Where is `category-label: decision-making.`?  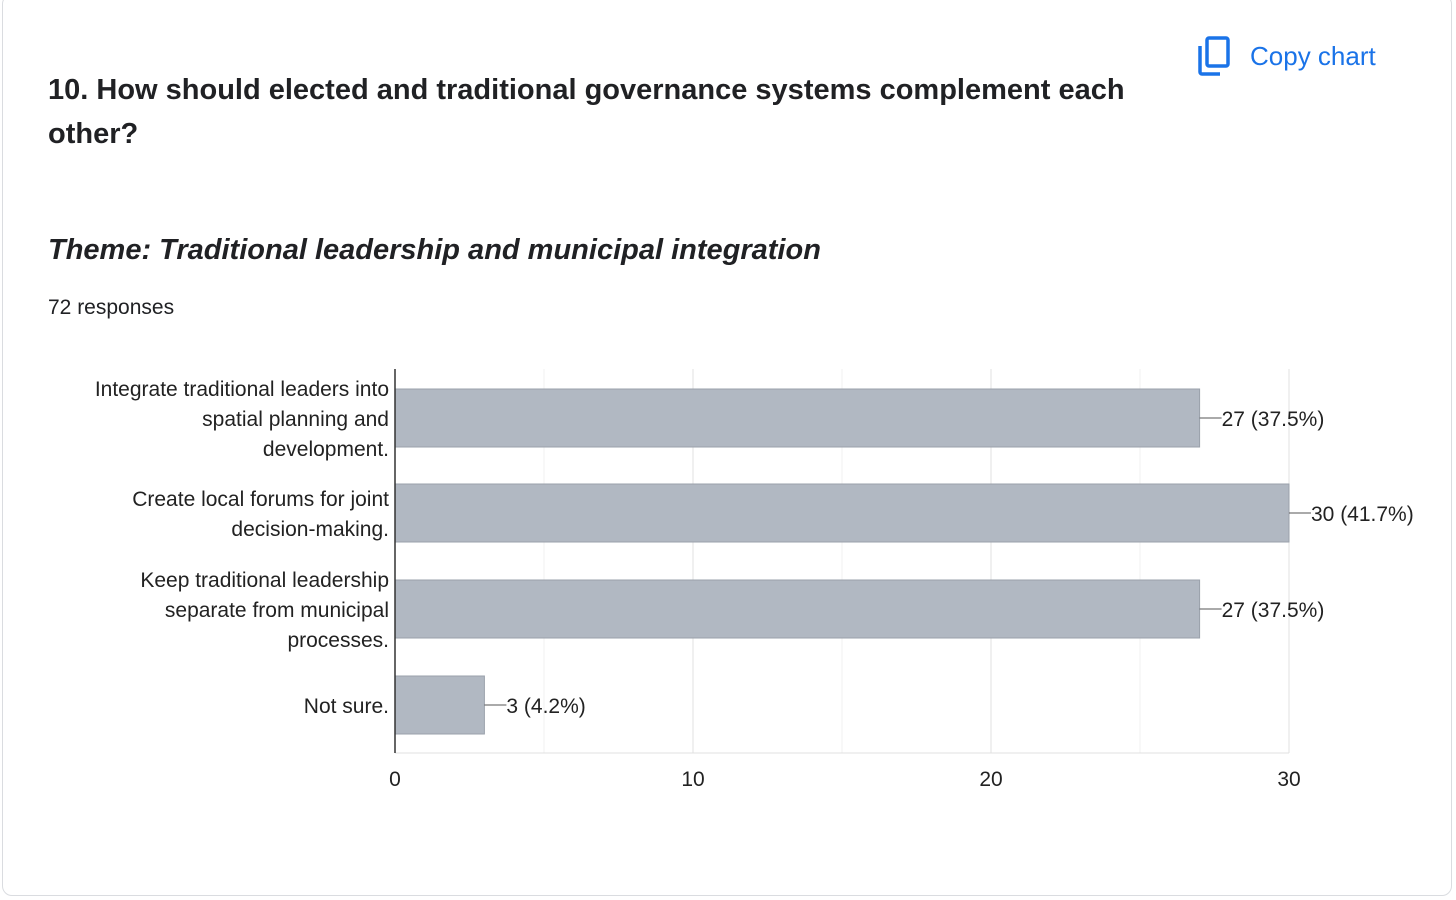
category-label: decision-making. is located at coordinates (310, 529).